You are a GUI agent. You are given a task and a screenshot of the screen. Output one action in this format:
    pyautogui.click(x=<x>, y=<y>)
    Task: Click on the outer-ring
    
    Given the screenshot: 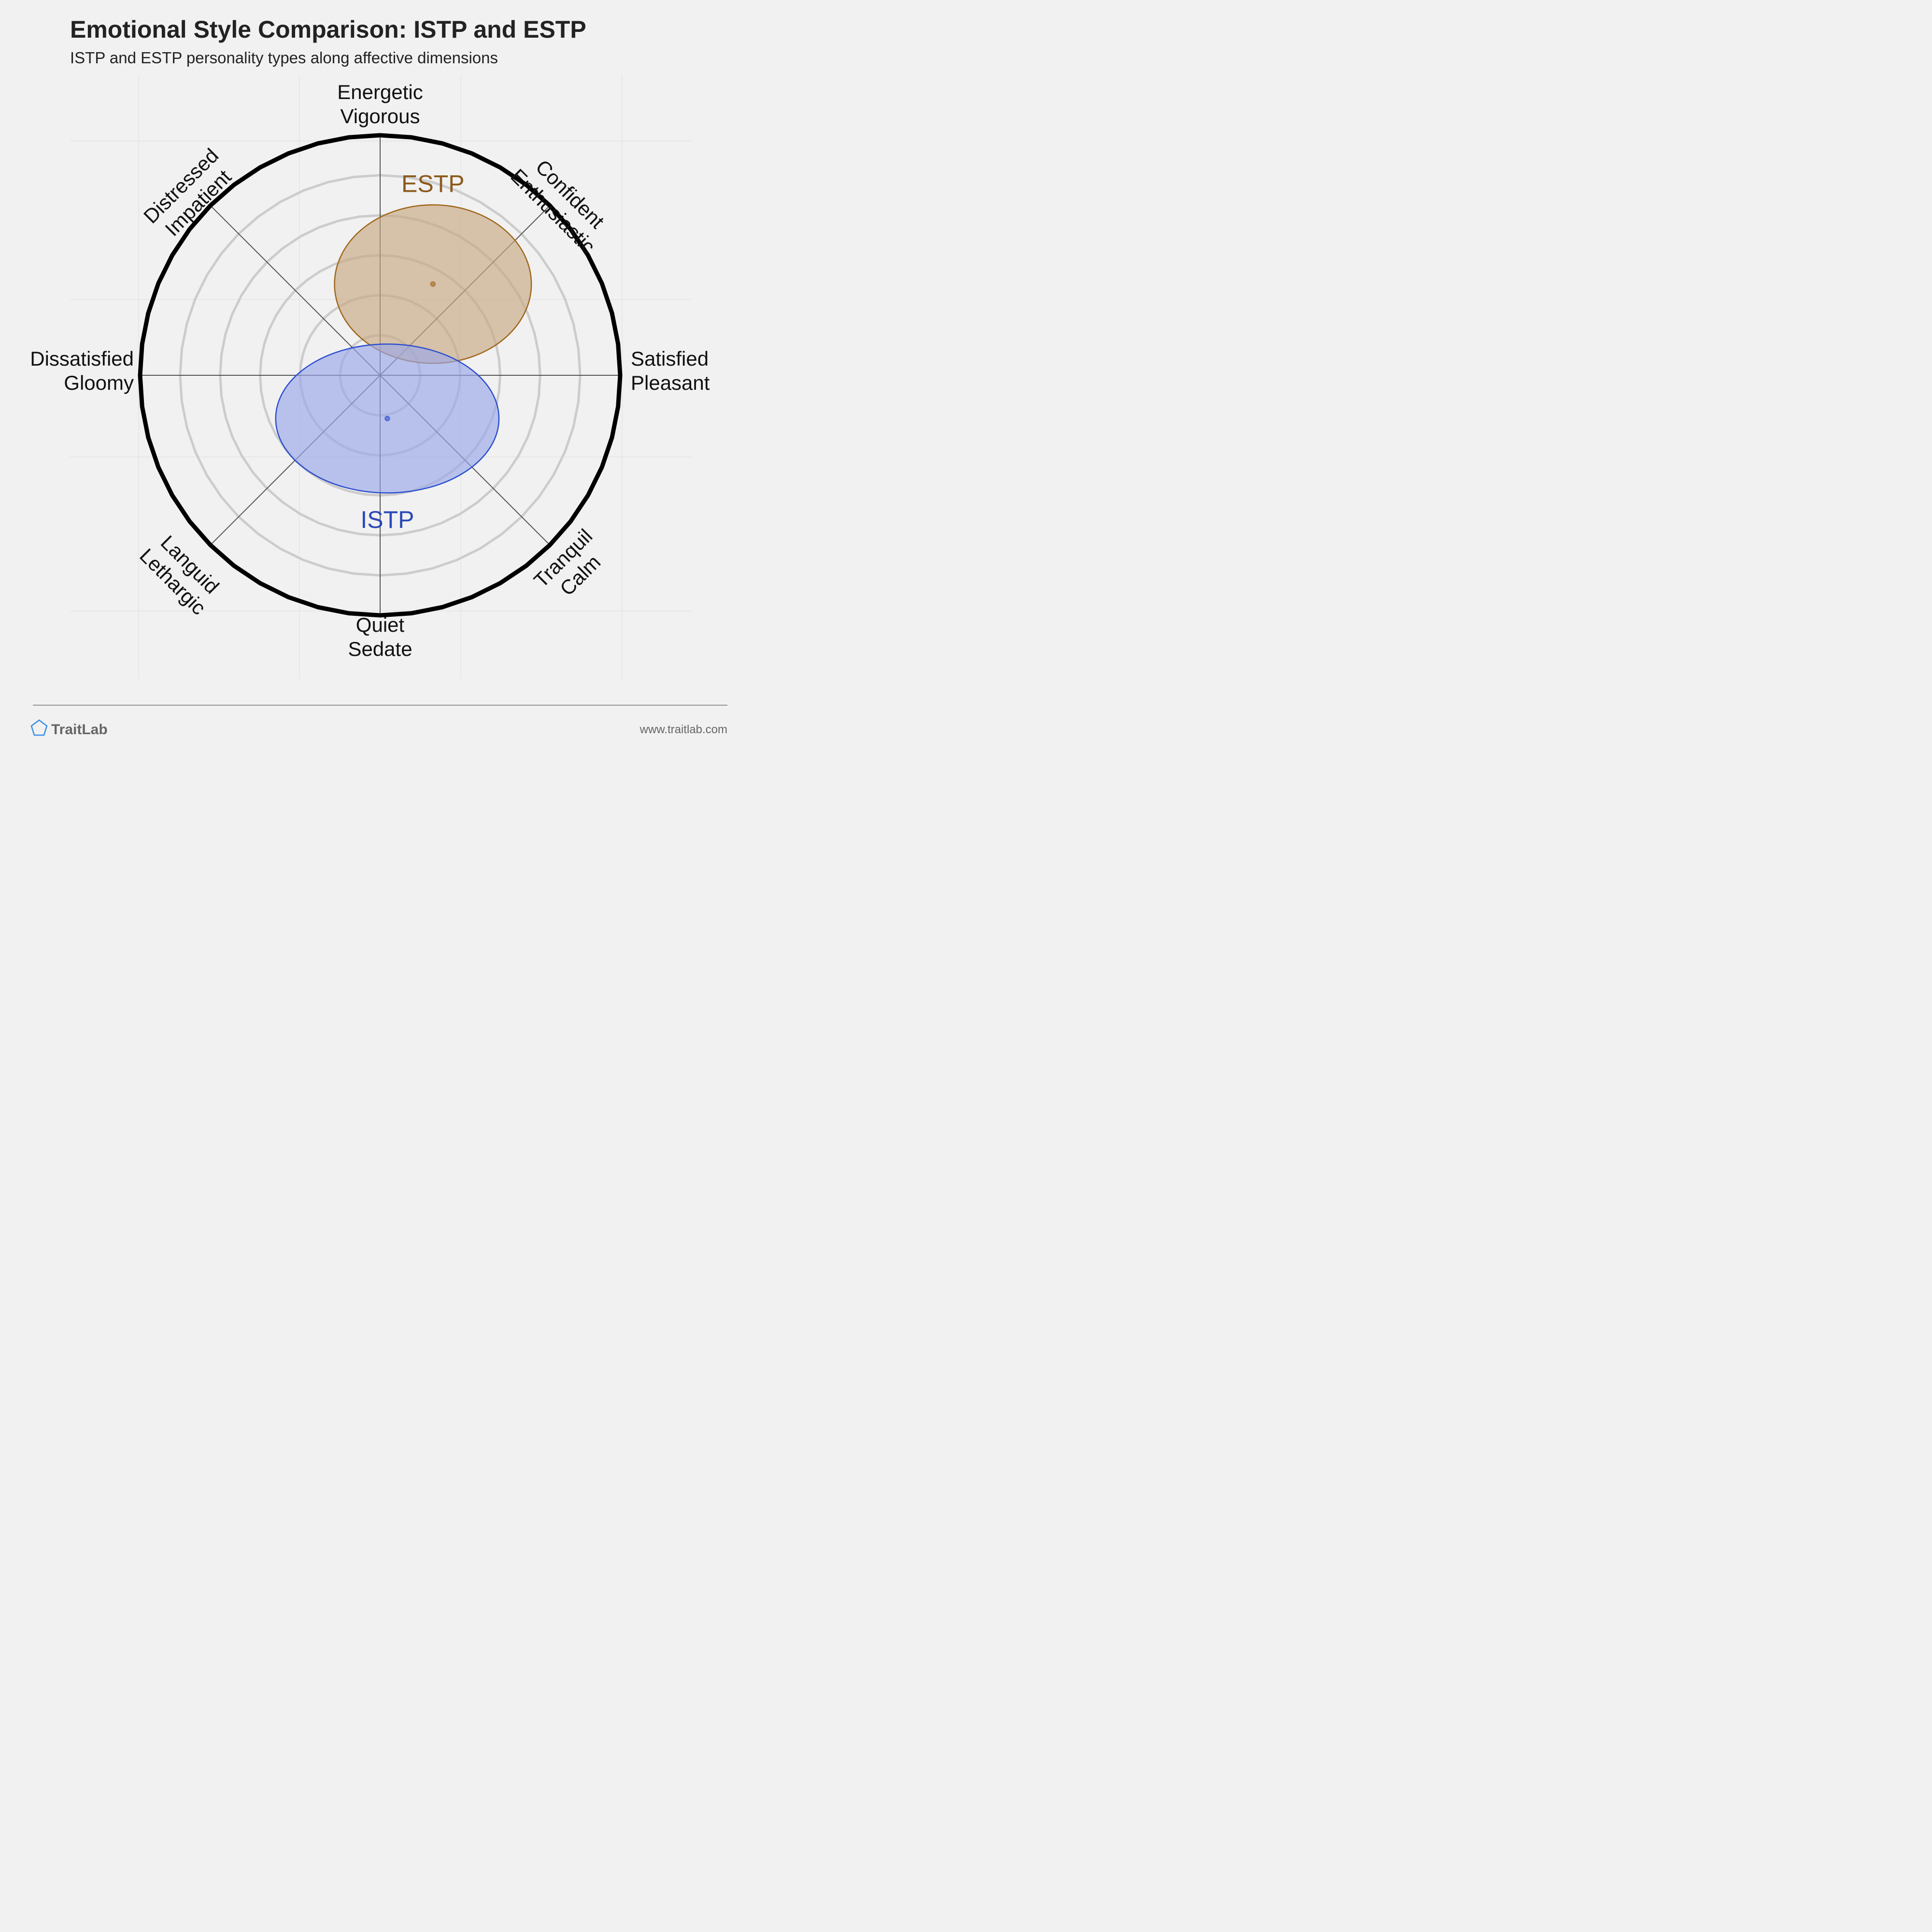 What is the action you would take?
    pyautogui.click(x=380, y=375)
    